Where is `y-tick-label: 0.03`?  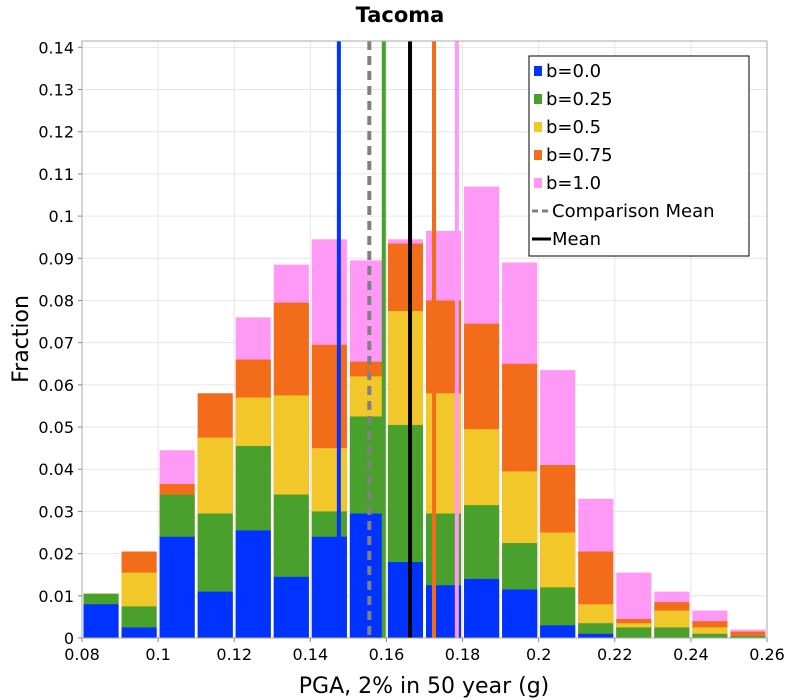 y-tick-label: 0.03 is located at coordinates (56, 511).